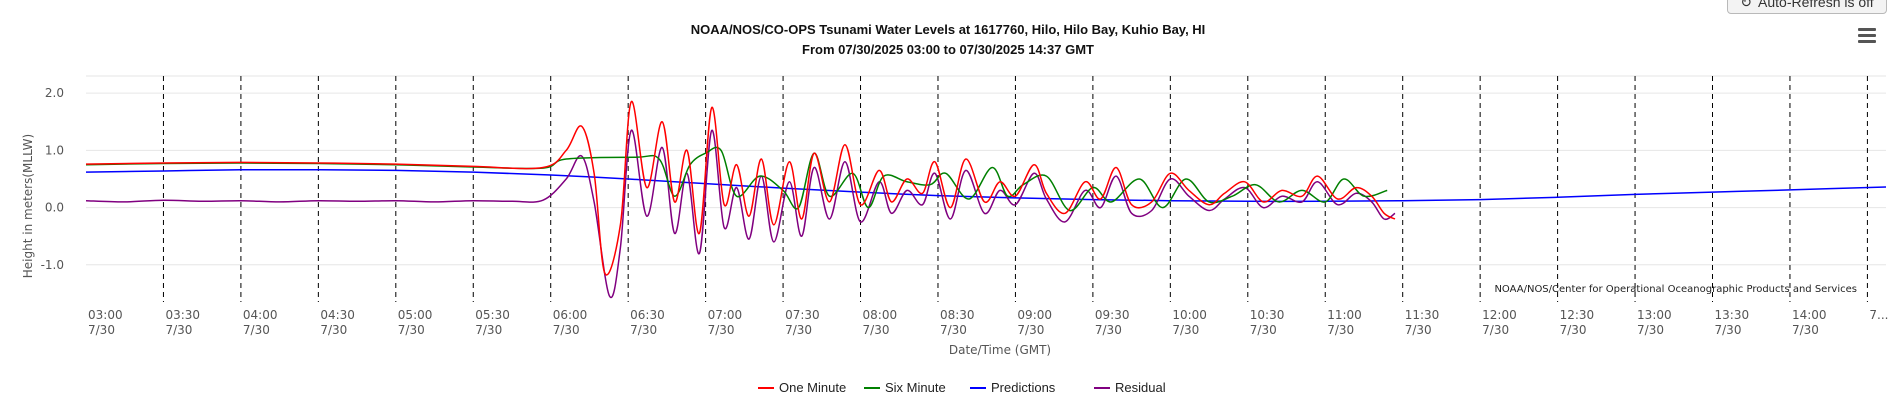 This screenshot has height=409, width=1896. What do you see at coordinates (1867, 36) in the screenshot?
I see `hamburger-menu-icon` at bounding box center [1867, 36].